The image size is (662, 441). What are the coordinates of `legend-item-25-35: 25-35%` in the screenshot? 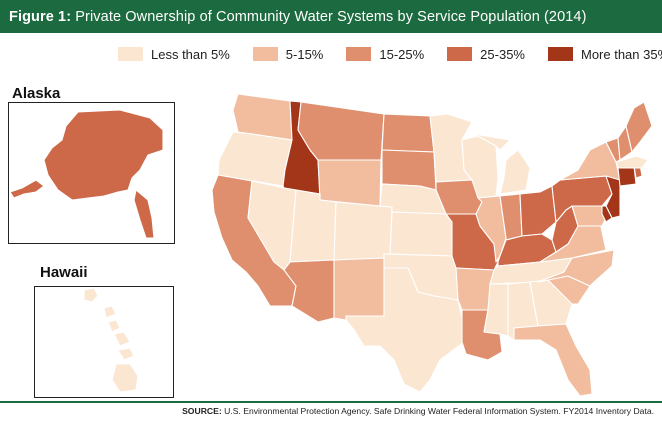 It's located at (486, 54).